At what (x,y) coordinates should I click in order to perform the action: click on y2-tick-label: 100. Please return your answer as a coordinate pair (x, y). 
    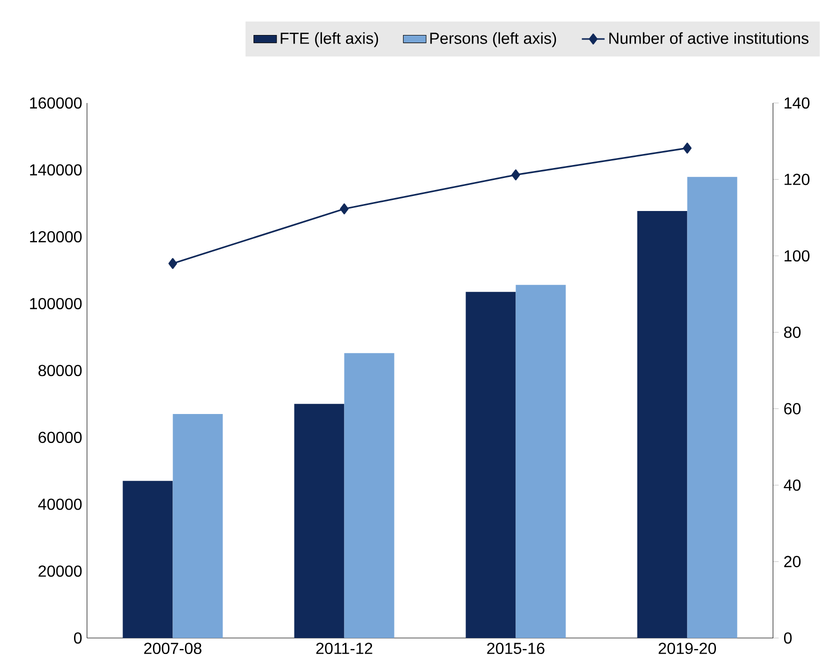
    Looking at the image, I should click on (797, 256).